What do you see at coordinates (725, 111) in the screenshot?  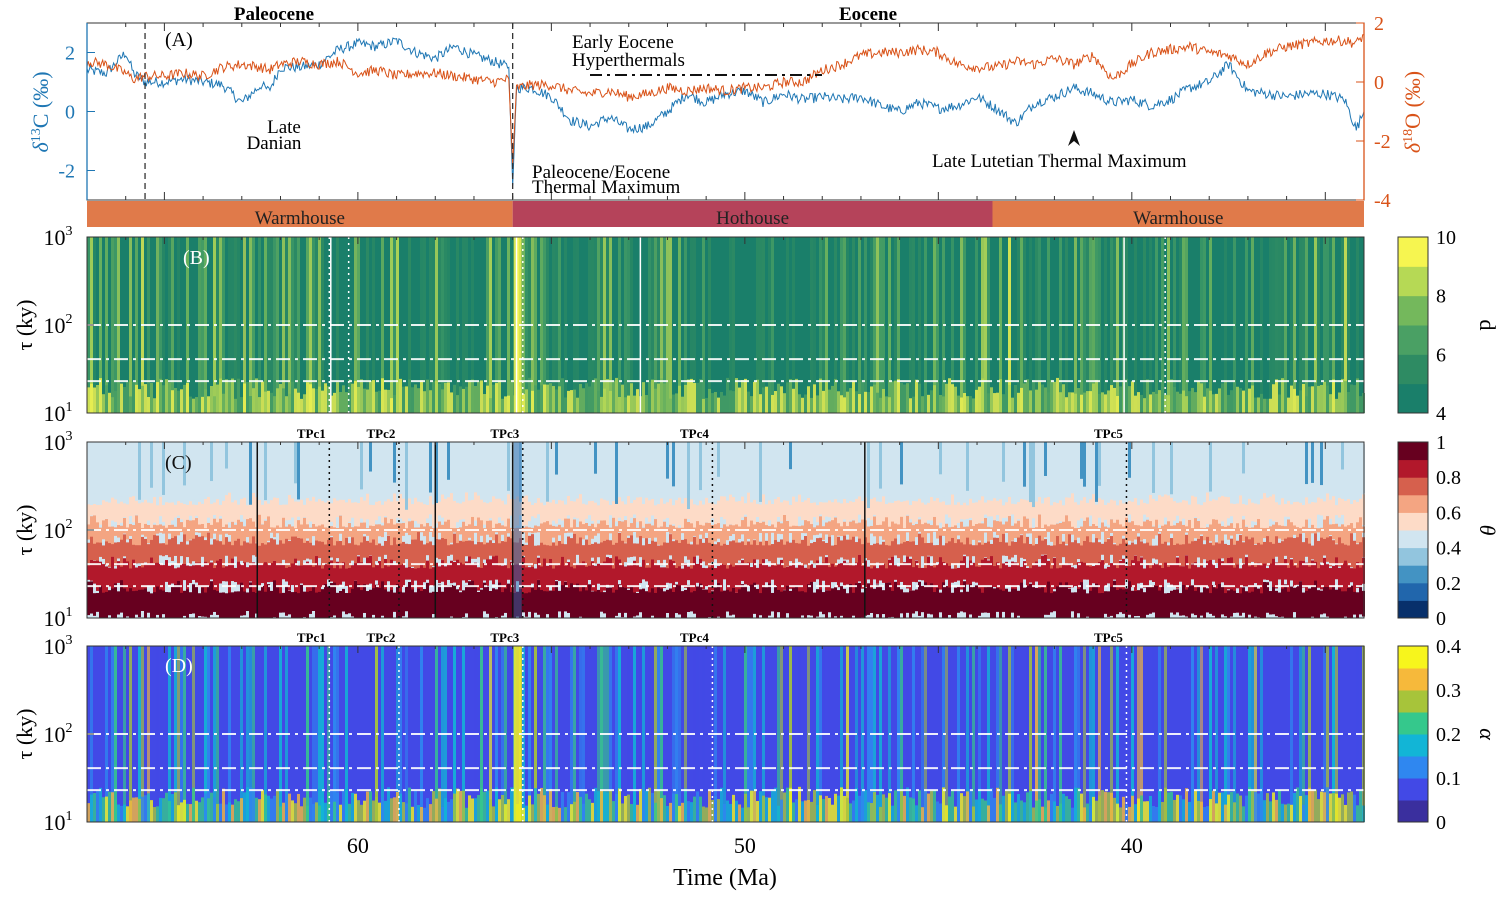 I see `series-line-d13c` at bounding box center [725, 111].